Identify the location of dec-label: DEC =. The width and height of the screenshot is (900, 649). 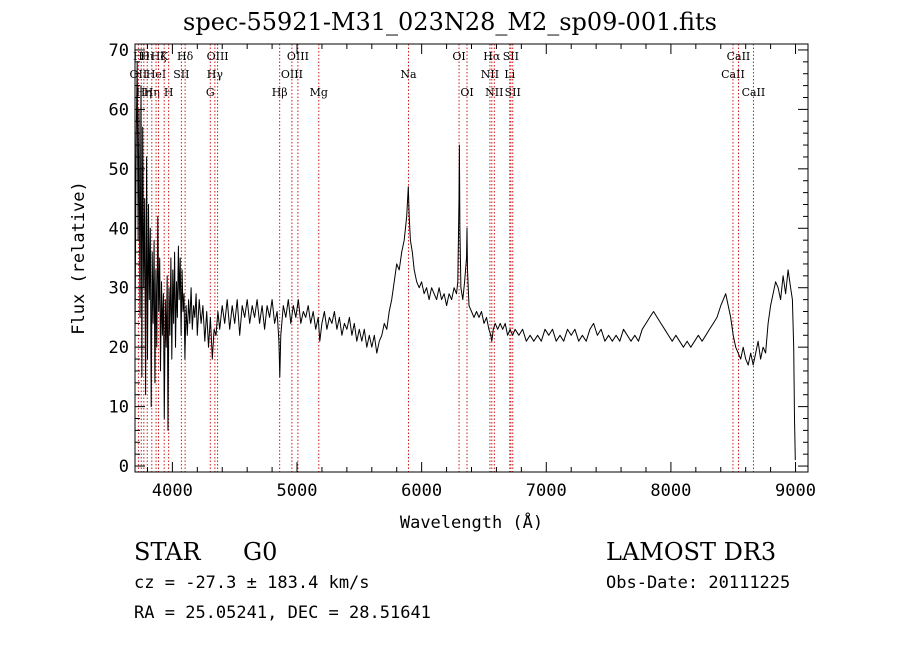
(313, 613).